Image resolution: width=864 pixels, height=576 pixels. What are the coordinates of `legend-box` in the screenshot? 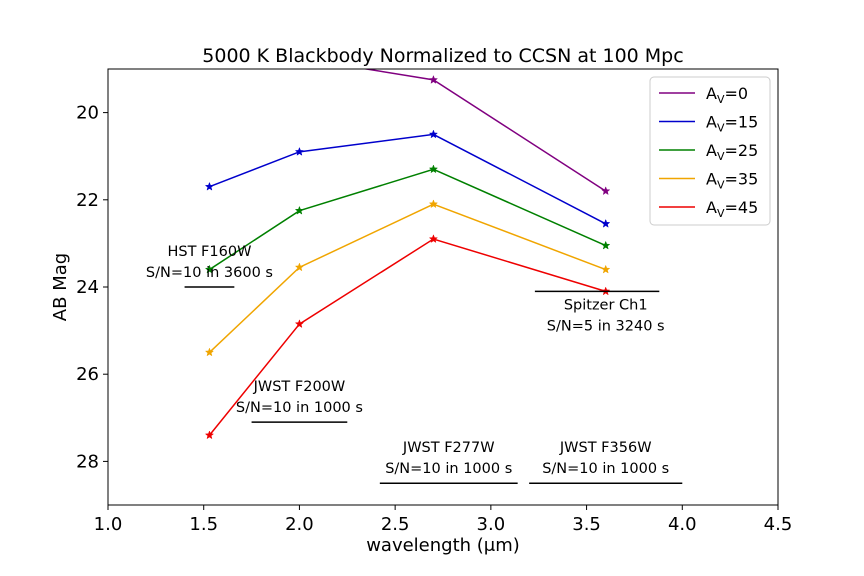 It's located at (710, 151).